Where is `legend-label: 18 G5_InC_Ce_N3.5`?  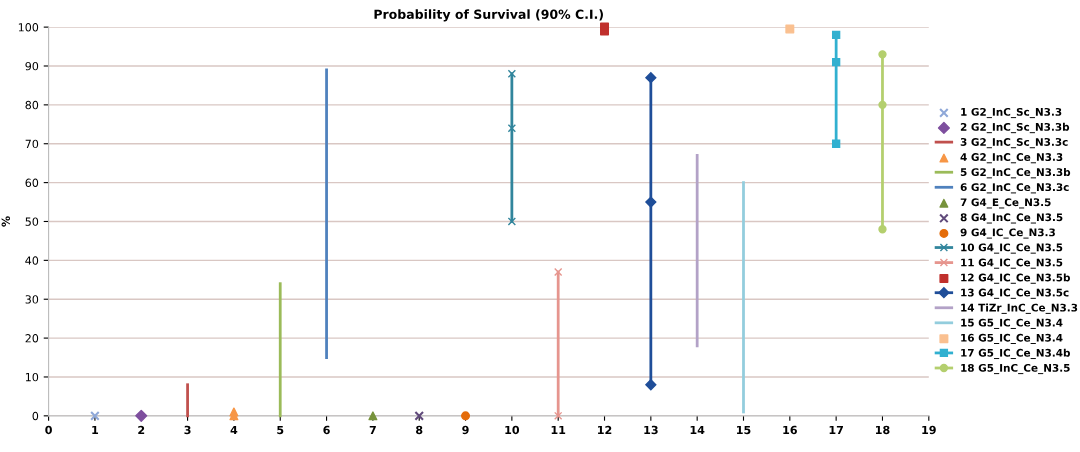 legend-label: 18 G5_InC_Ce_N3.5 is located at coordinates (1015, 369).